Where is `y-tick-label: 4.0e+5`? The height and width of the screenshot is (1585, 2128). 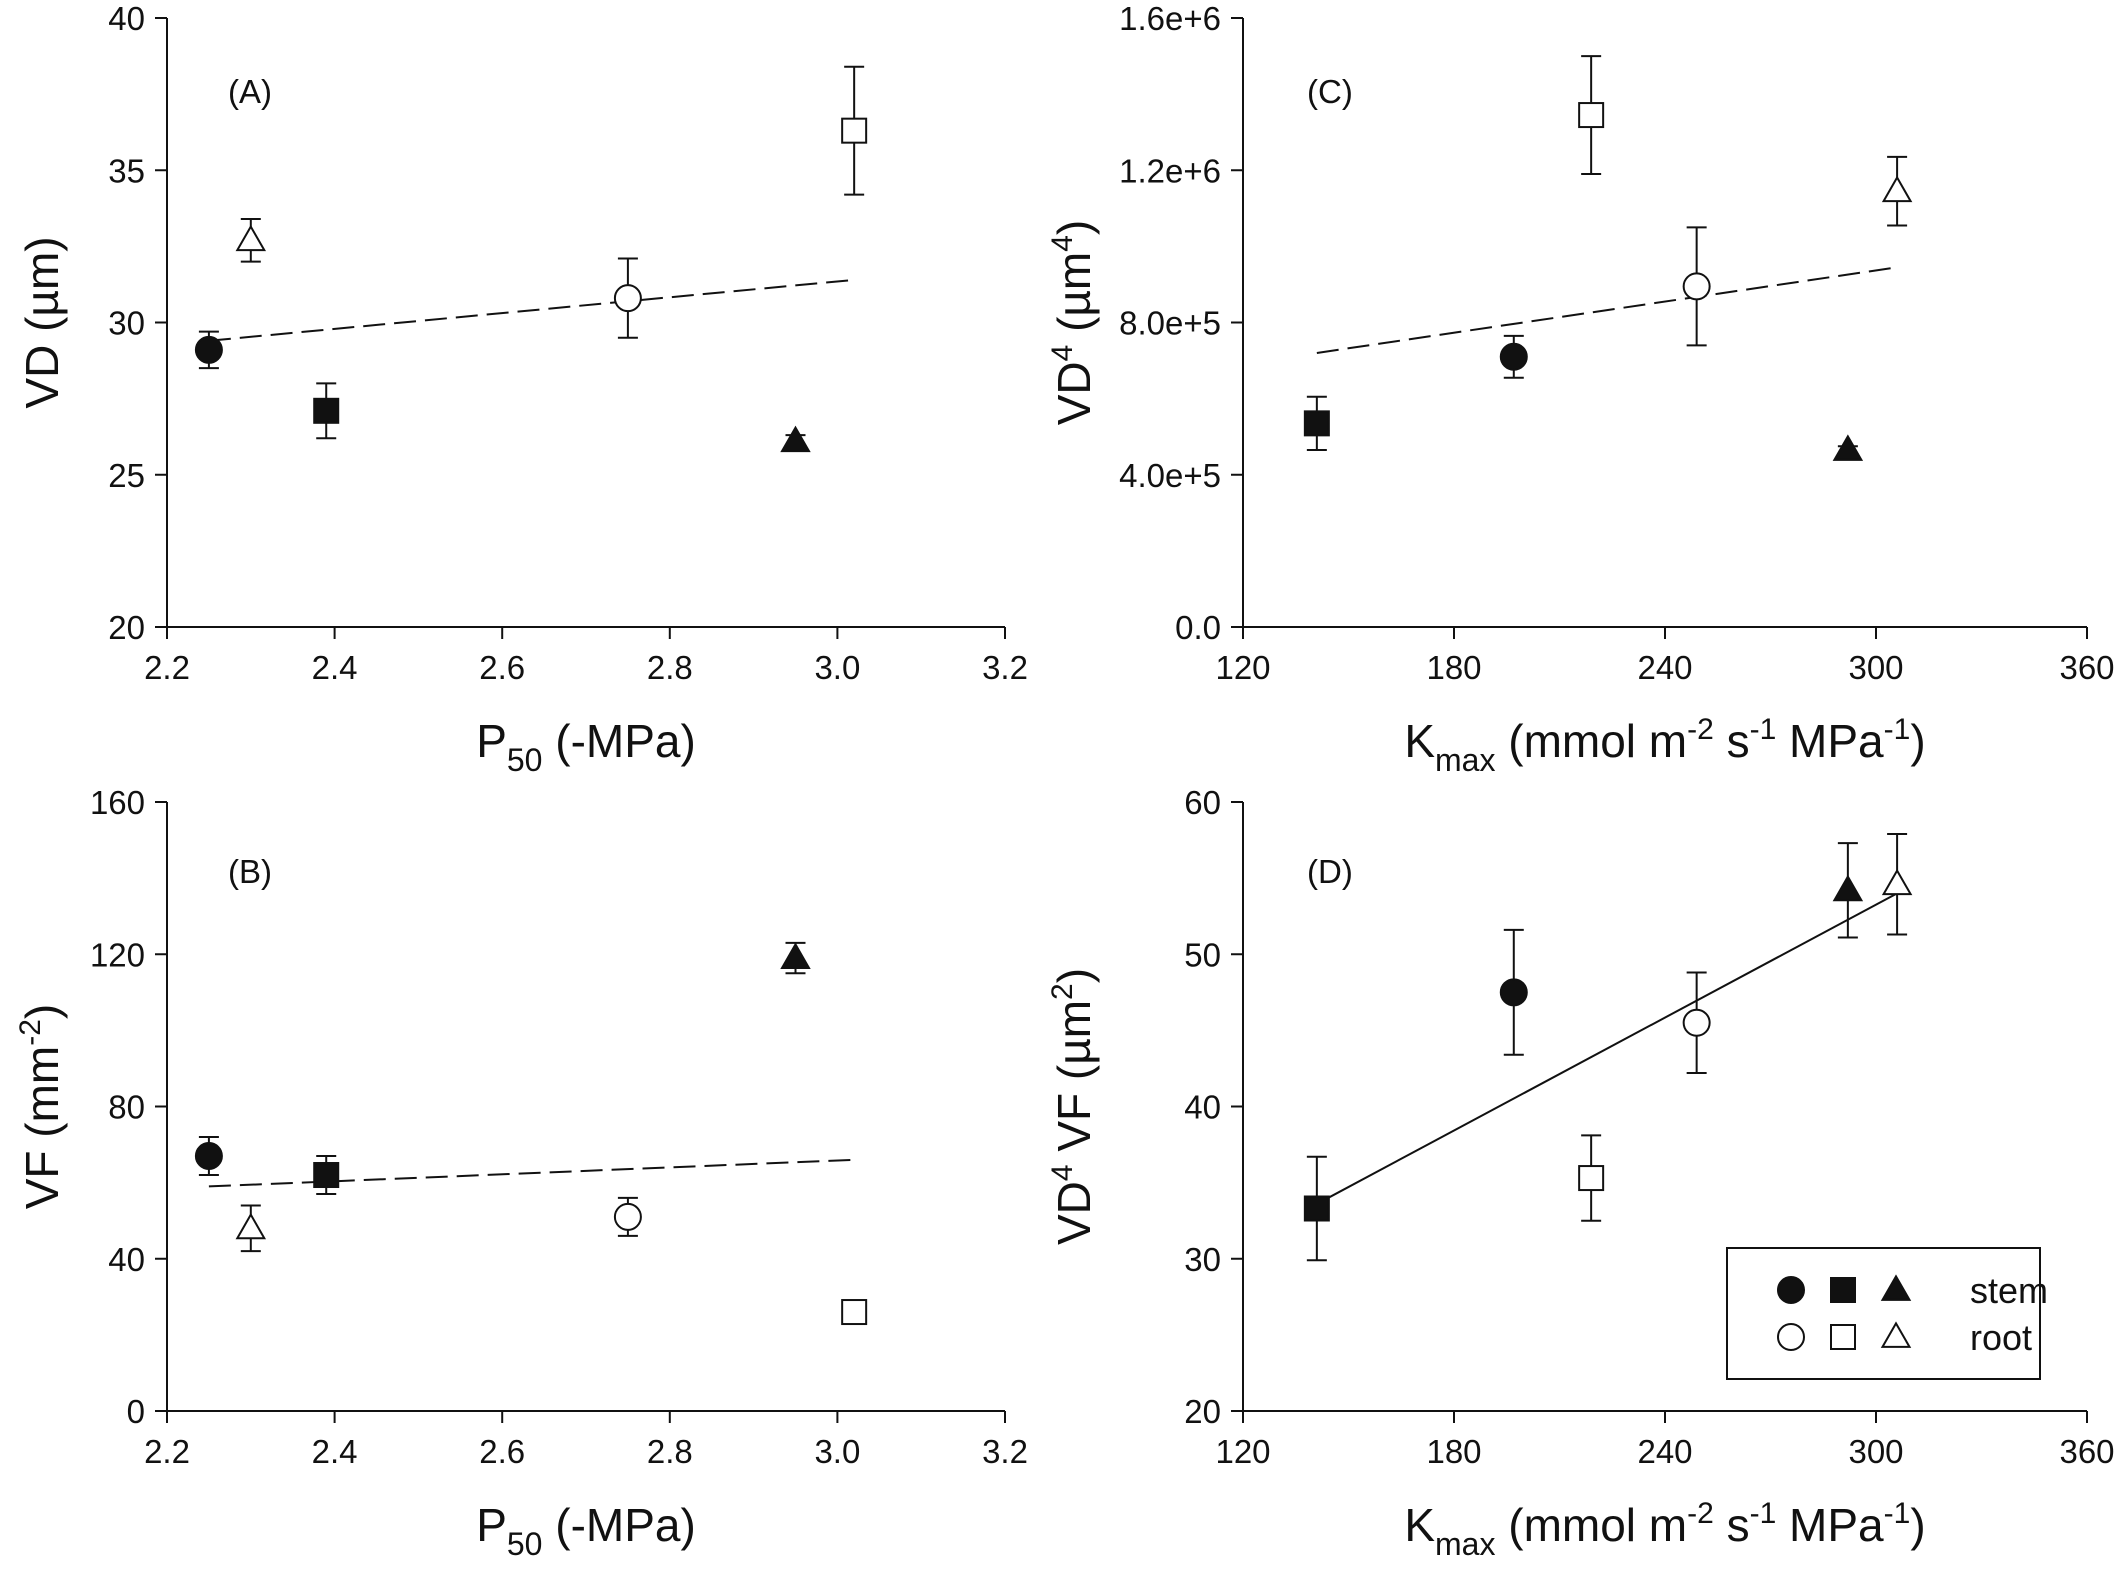
y-tick-label: 4.0e+5 is located at coordinates (1170, 475).